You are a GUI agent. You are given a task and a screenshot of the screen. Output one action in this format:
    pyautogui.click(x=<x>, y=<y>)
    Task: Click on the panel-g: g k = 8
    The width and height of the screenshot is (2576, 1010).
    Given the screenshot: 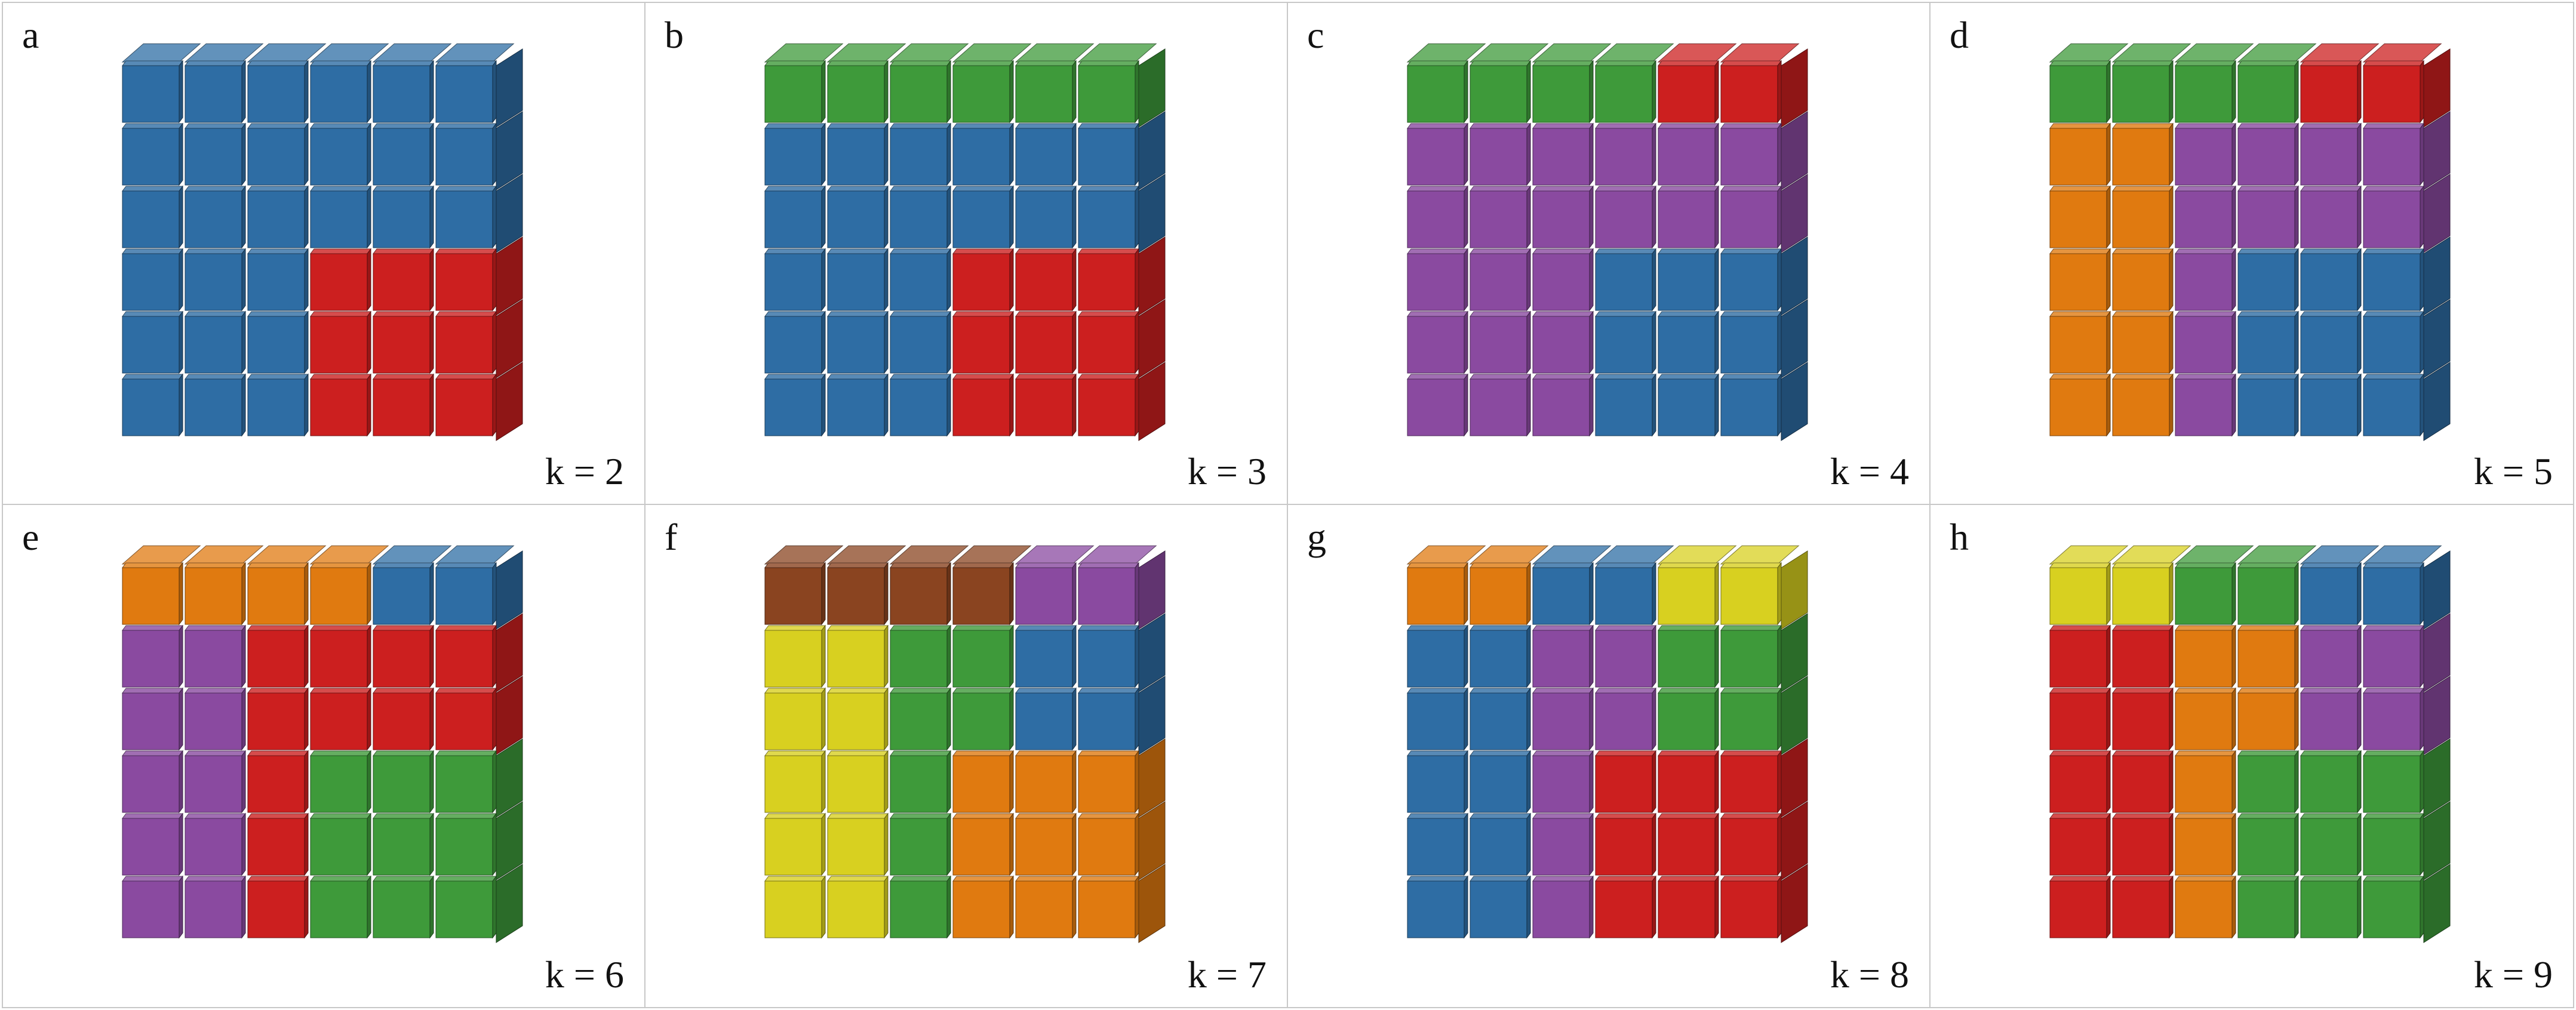 What is the action you would take?
    pyautogui.click(x=1609, y=756)
    